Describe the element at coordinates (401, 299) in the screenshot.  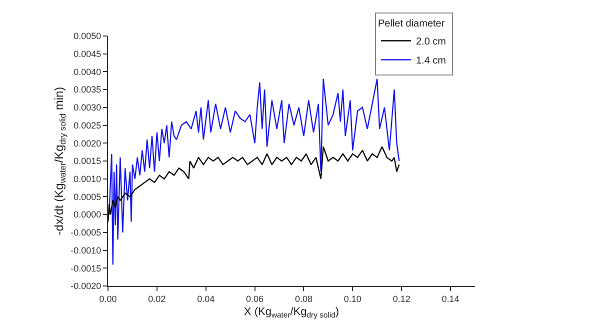
I see `x-tick-label: 0.12` at that location.